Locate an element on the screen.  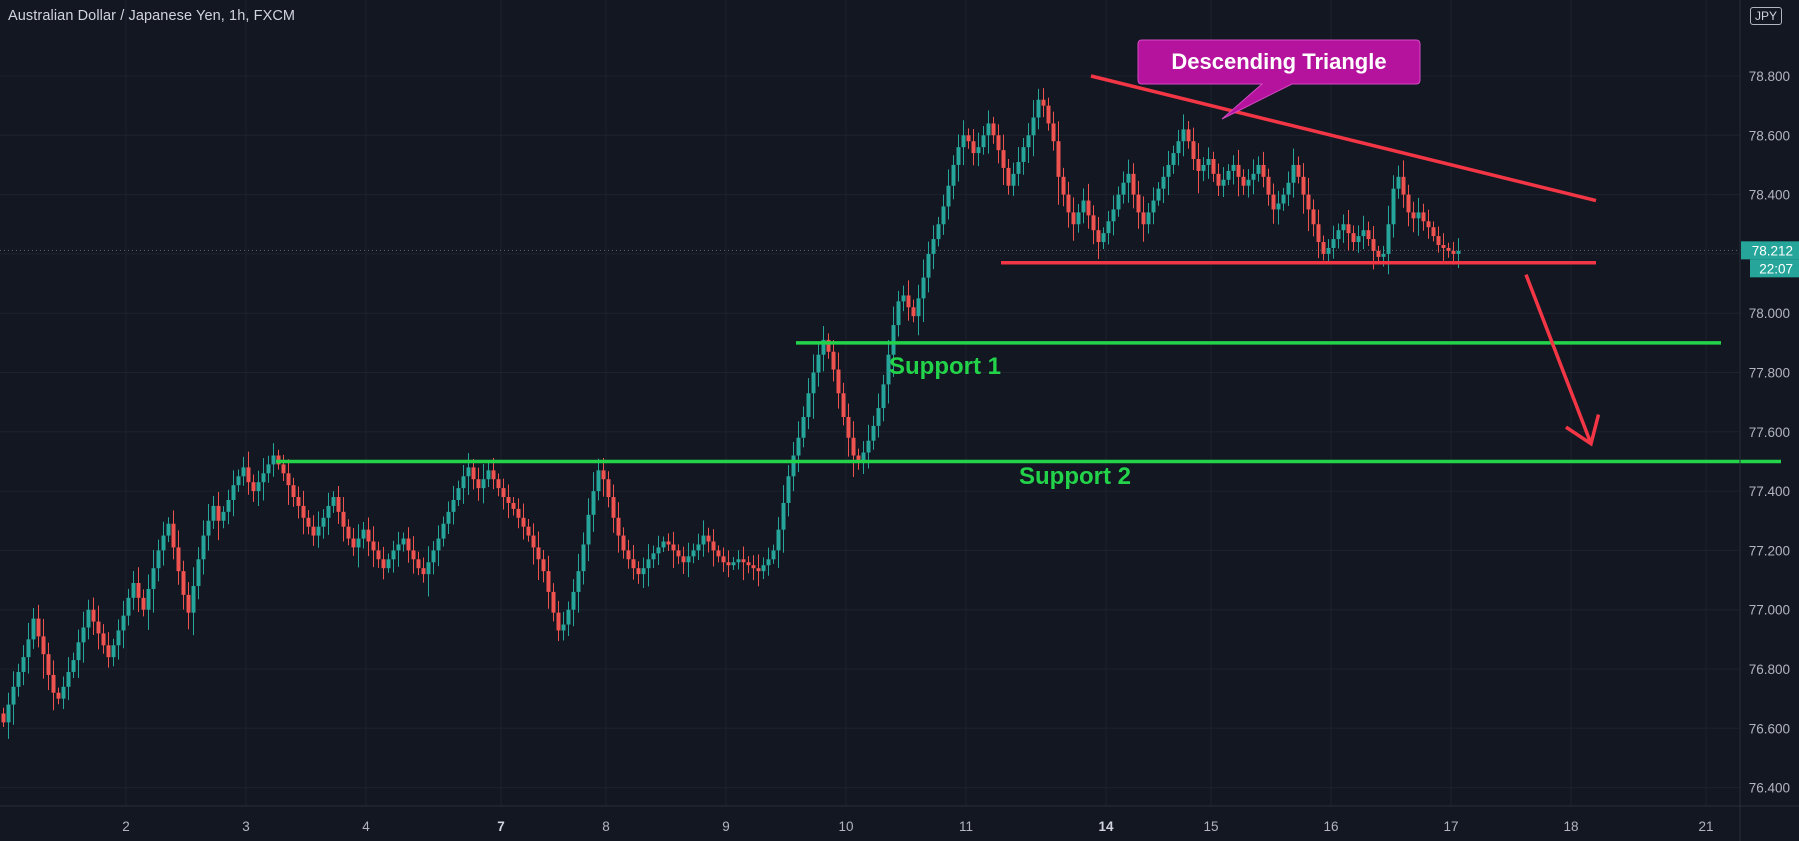
descending-triangle-callout: Descending Triangle is located at coordinates (1279, 79).